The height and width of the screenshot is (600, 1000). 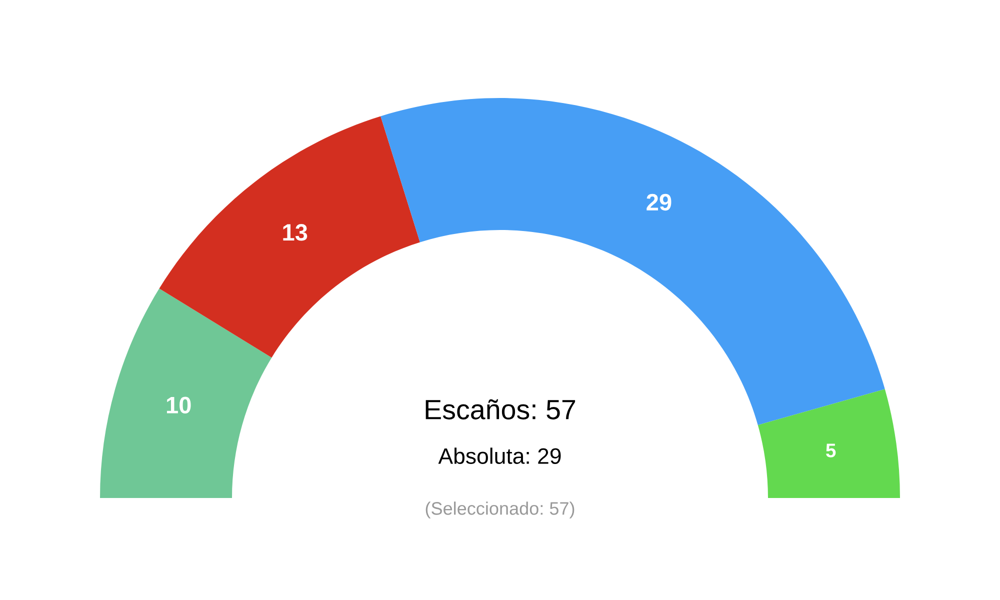 What do you see at coordinates (501, 409) in the screenshot?
I see `text: Escaños: 57` at bounding box center [501, 409].